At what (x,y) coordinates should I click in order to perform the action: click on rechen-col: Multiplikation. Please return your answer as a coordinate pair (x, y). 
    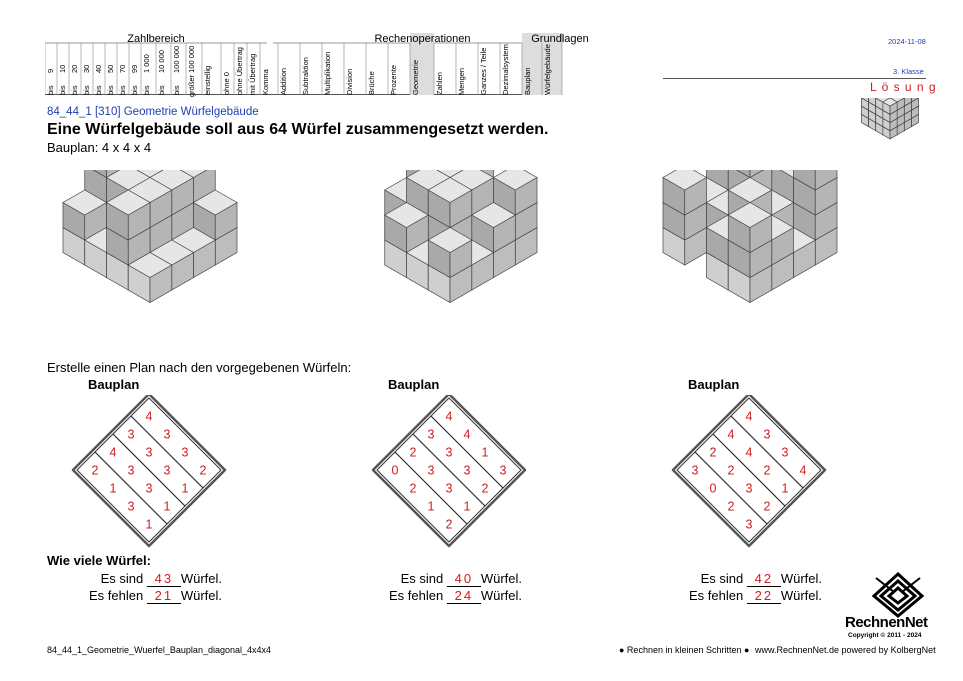
    Looking at the image, I should click on (328, 71).